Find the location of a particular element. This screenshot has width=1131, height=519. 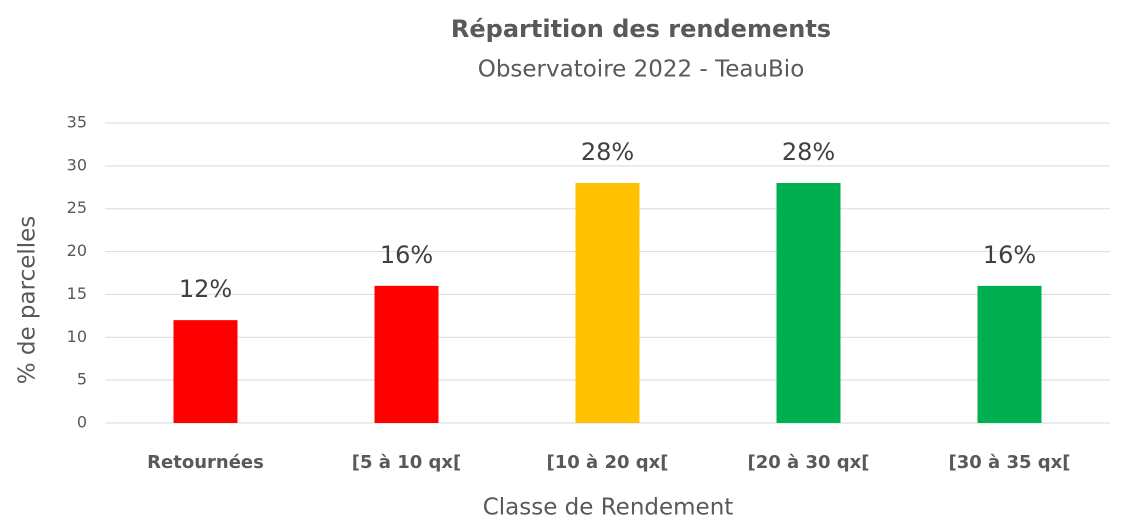

y-tick-label: 5 is located at coordinates (82, 379).